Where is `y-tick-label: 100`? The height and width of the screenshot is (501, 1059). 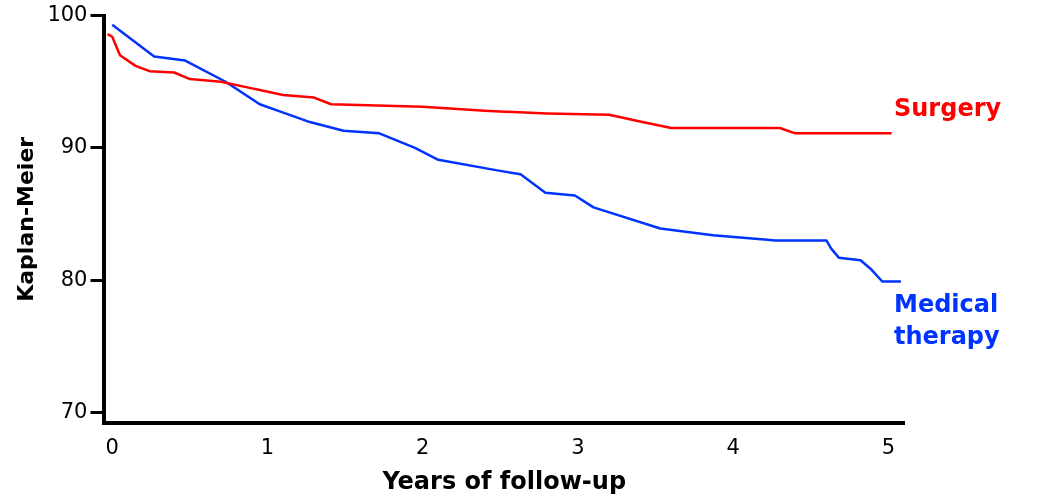
y-tick-label: 100 is located at coordinates (67, 14).